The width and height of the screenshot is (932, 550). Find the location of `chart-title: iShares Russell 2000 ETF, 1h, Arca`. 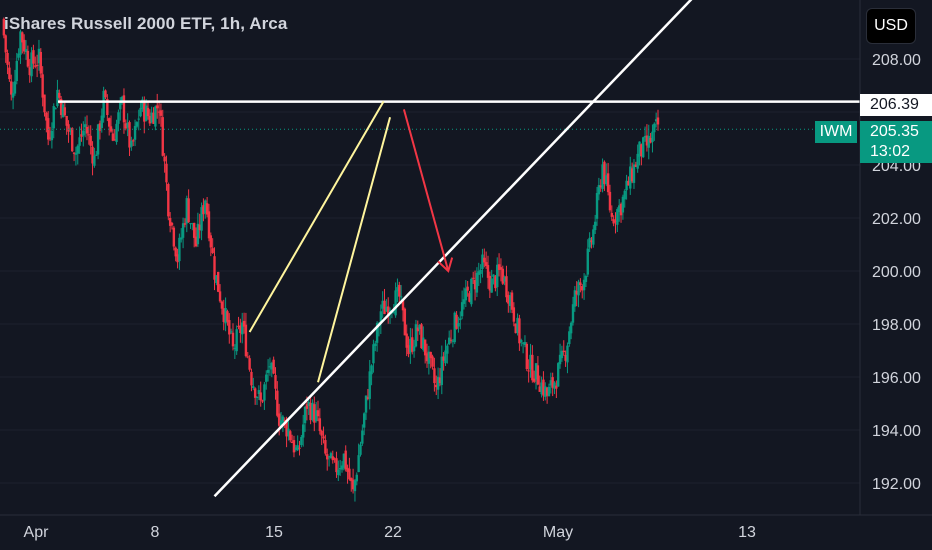

chart-title: iShares Russell 2000 ETF, 1h, Arca is located at coordinates (146, 23).